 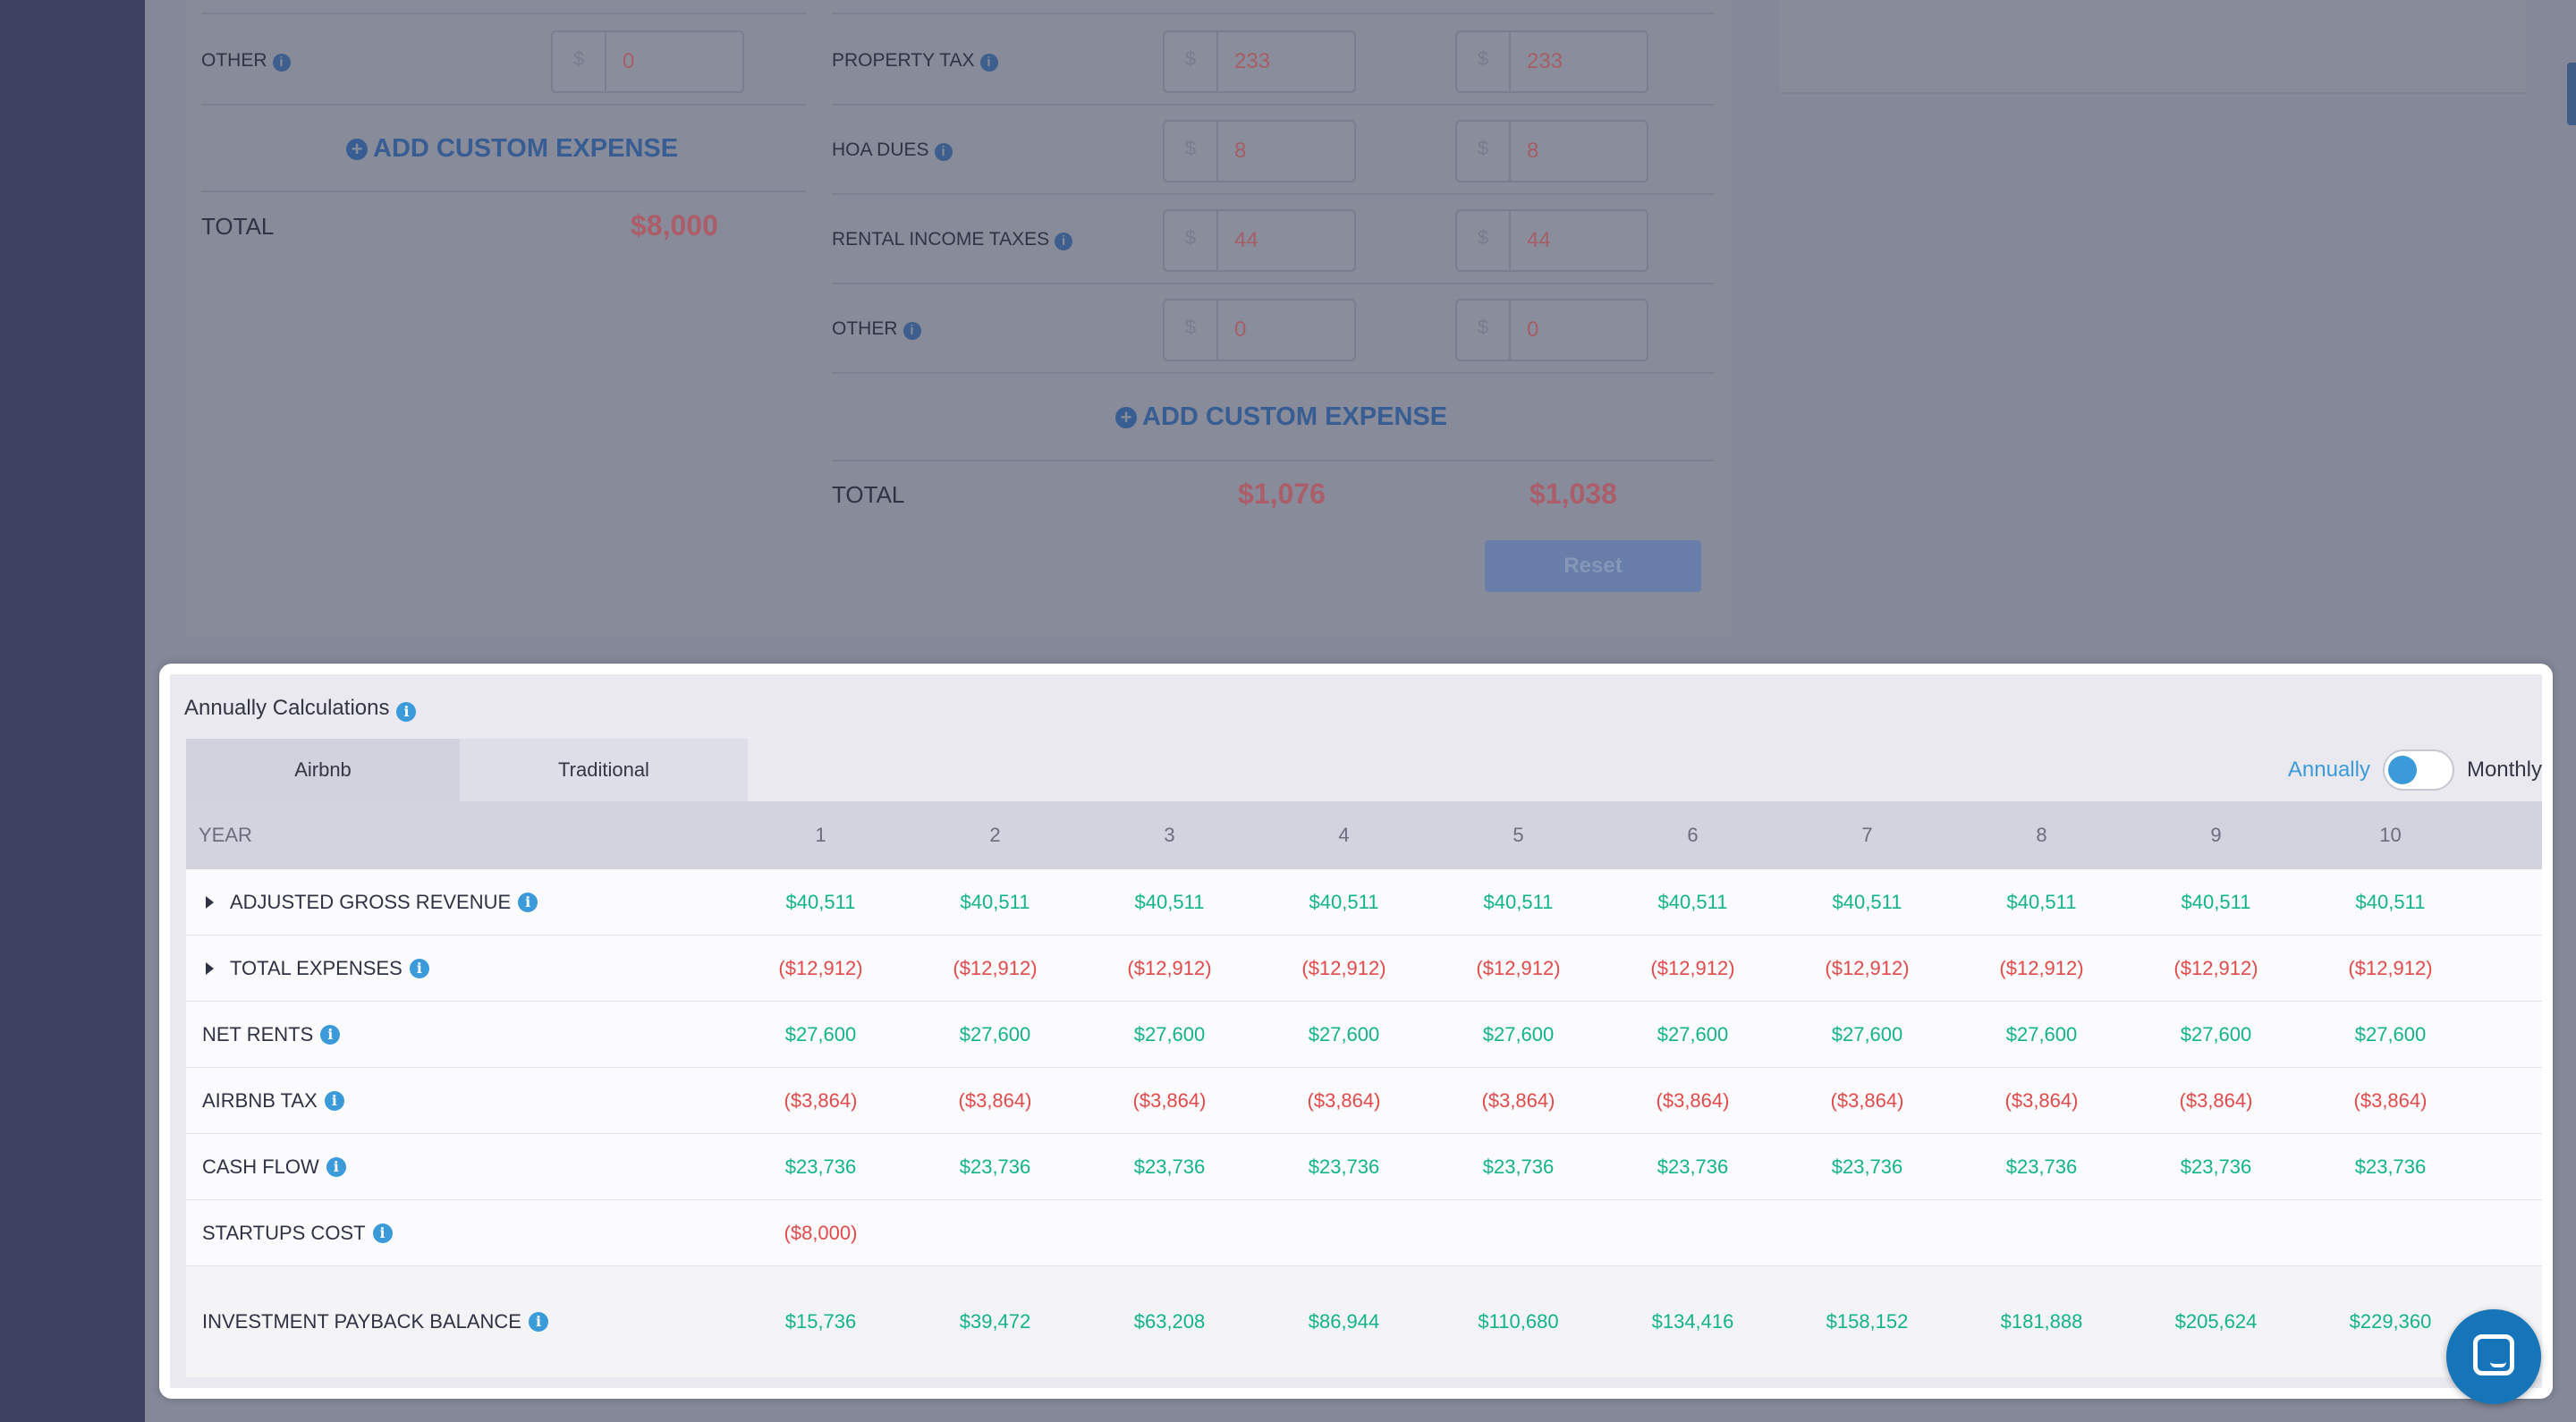 I want to click on row-label-text: NET RENTS, so click(x=258, y=1033).